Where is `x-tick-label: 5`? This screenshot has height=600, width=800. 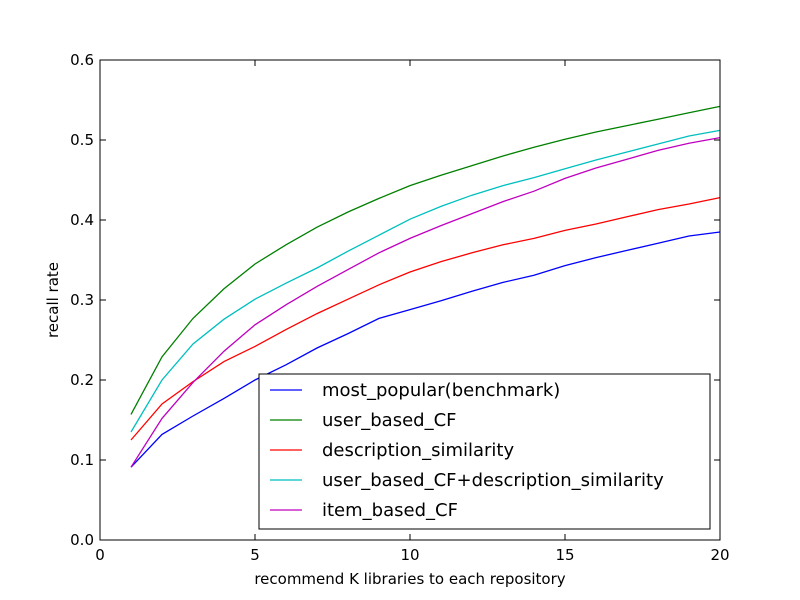
x-tick-label: 5 is located at coordinates (255, 555).